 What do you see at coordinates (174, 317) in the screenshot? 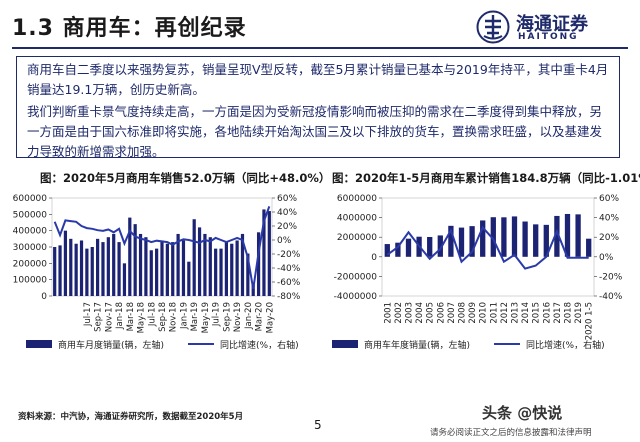
I see `x-axis-tick-label: Nov-18` at bounding box center [174, 317].